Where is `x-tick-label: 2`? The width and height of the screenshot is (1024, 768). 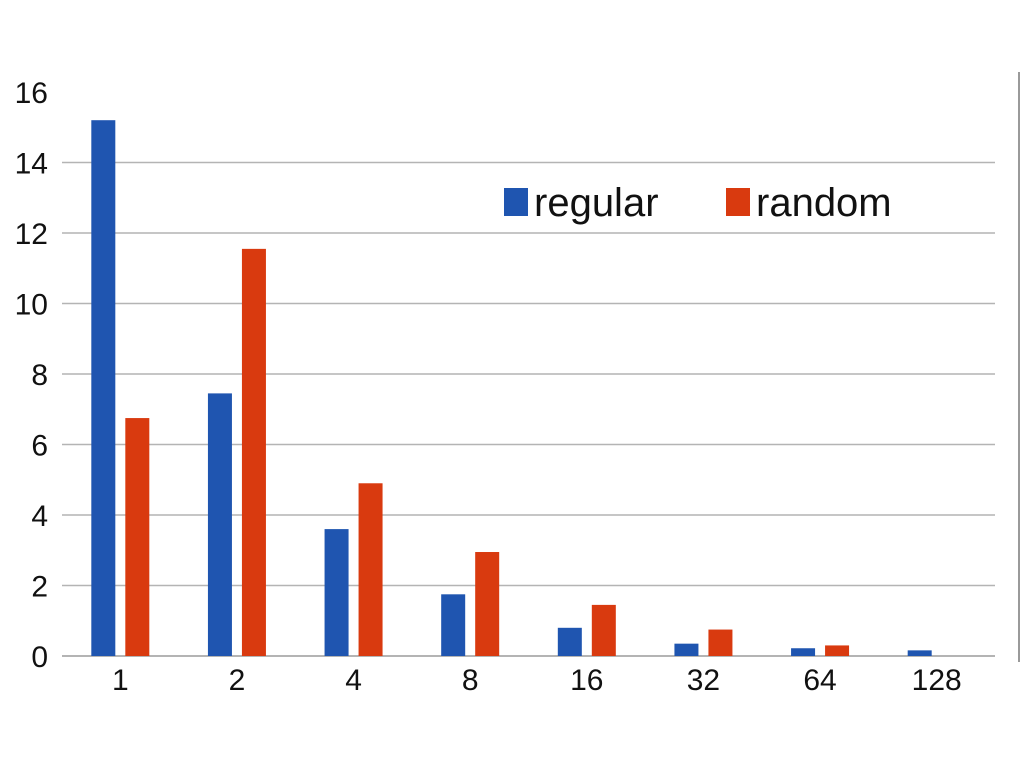 x-tick-label: 2 is located at coordinates (237, 680).